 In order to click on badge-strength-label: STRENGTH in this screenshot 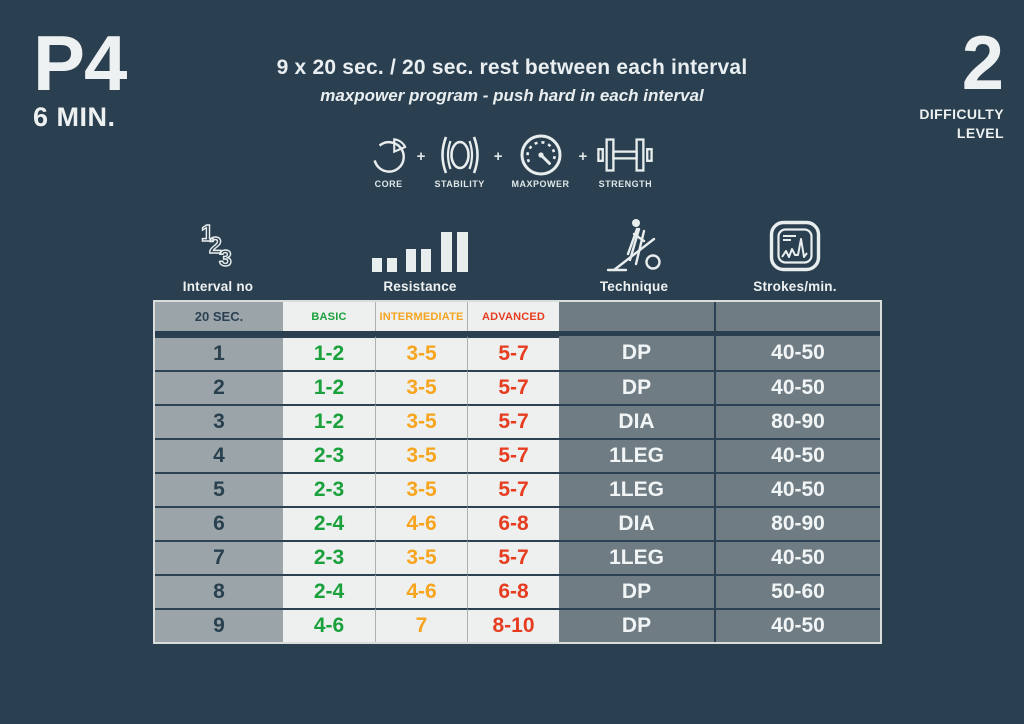, I will do `click(625, 184)`.